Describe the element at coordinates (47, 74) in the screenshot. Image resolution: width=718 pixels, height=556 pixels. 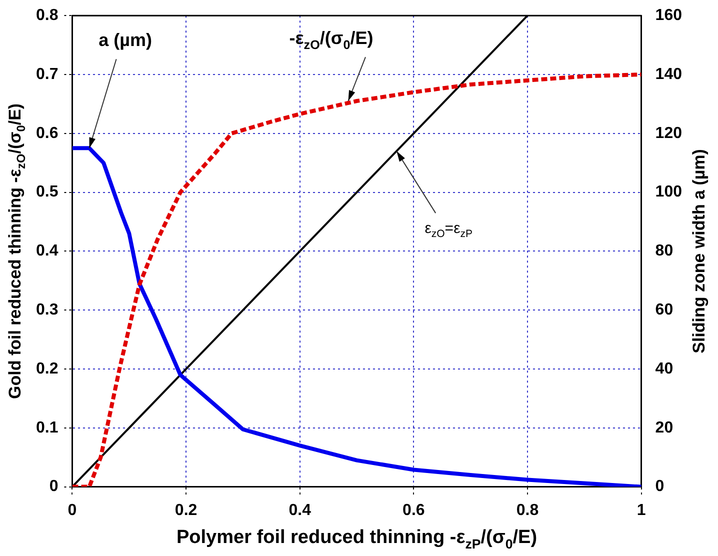
I see `y-tick-label: 0.7` at that location.